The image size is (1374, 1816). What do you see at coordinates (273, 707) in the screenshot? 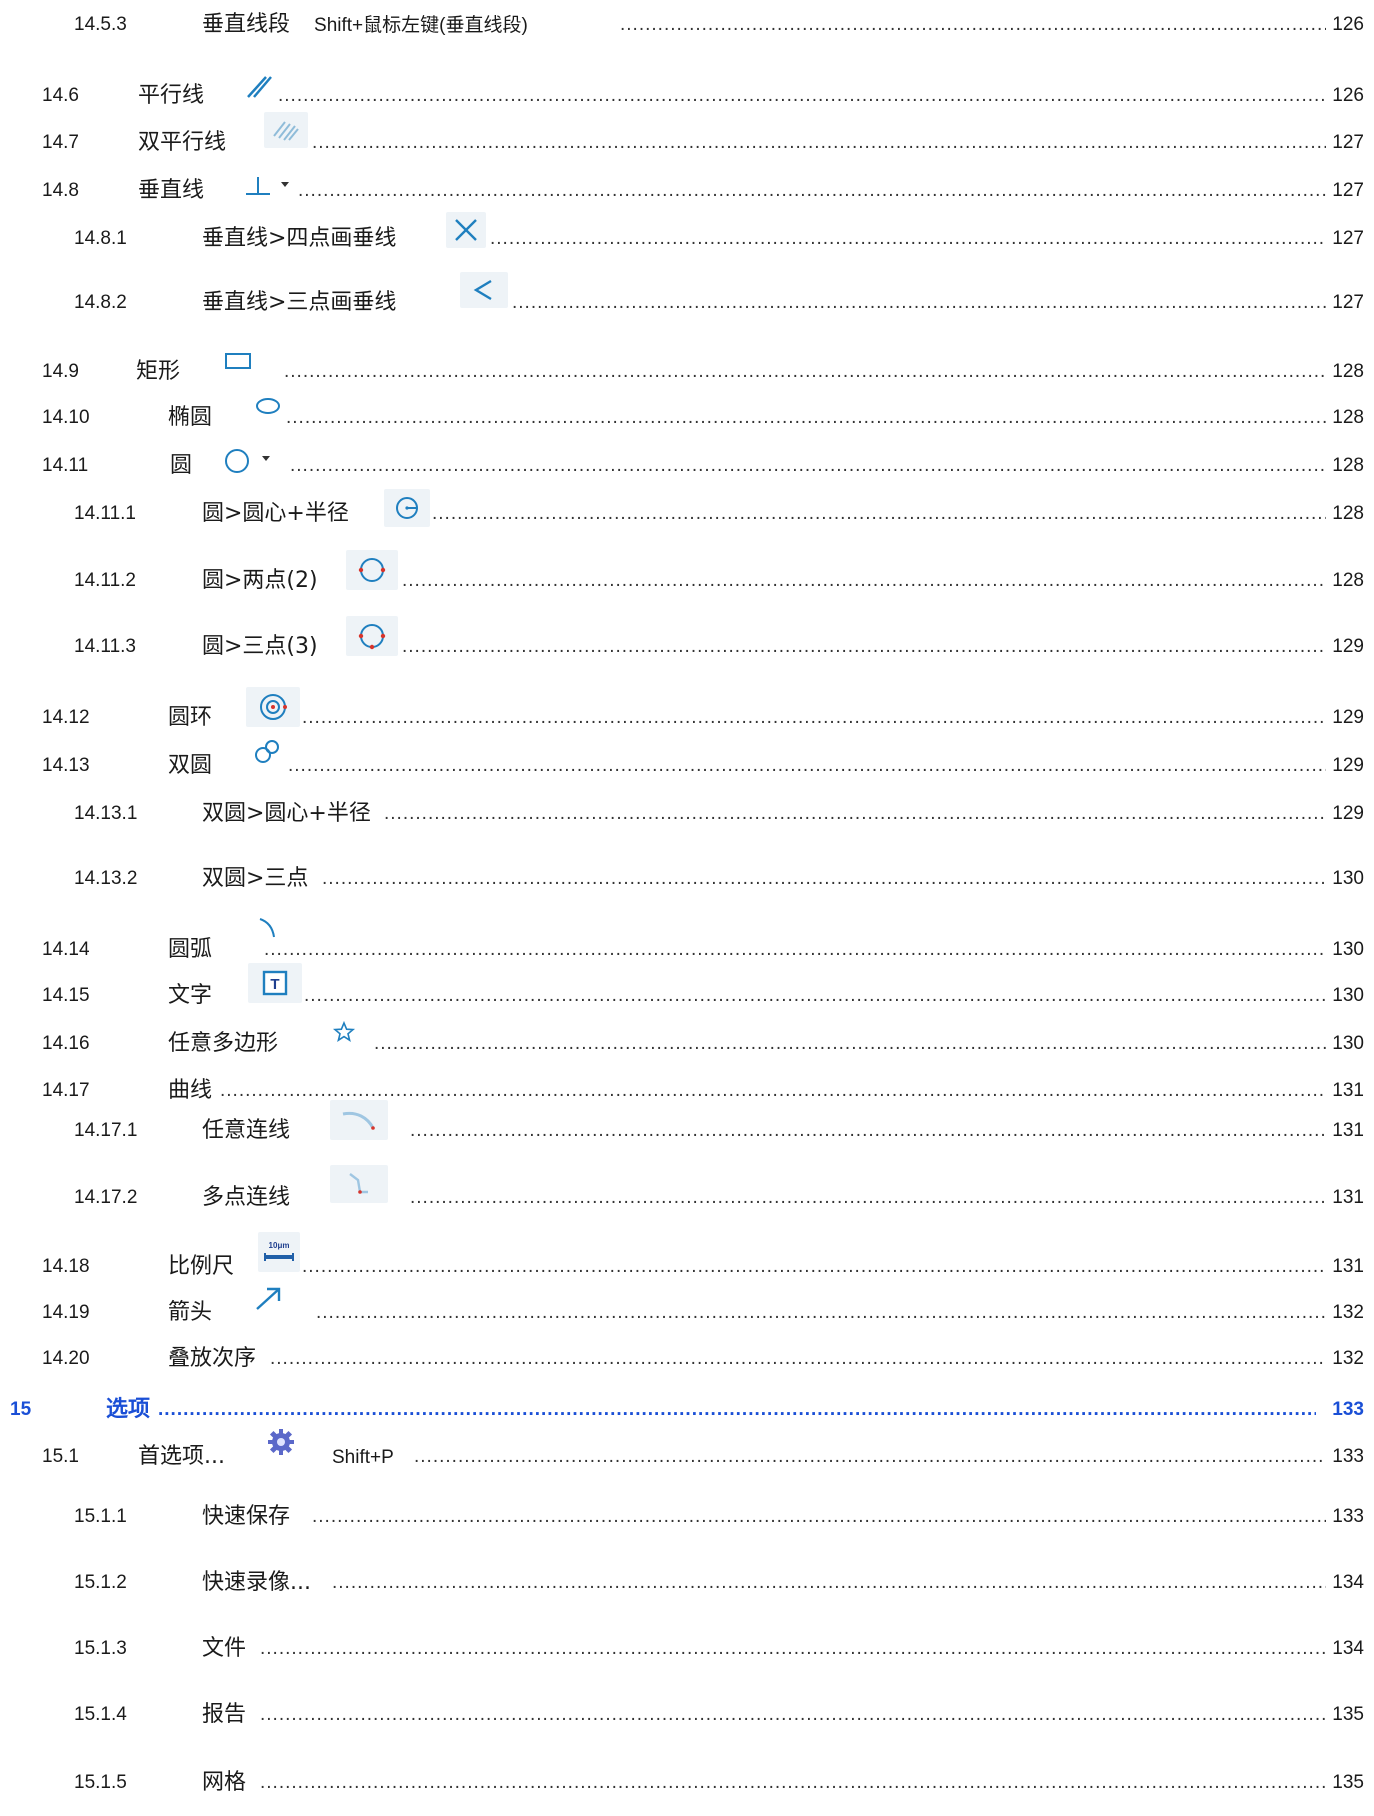
I see `ring-icon` at bounding box center [273, 707].